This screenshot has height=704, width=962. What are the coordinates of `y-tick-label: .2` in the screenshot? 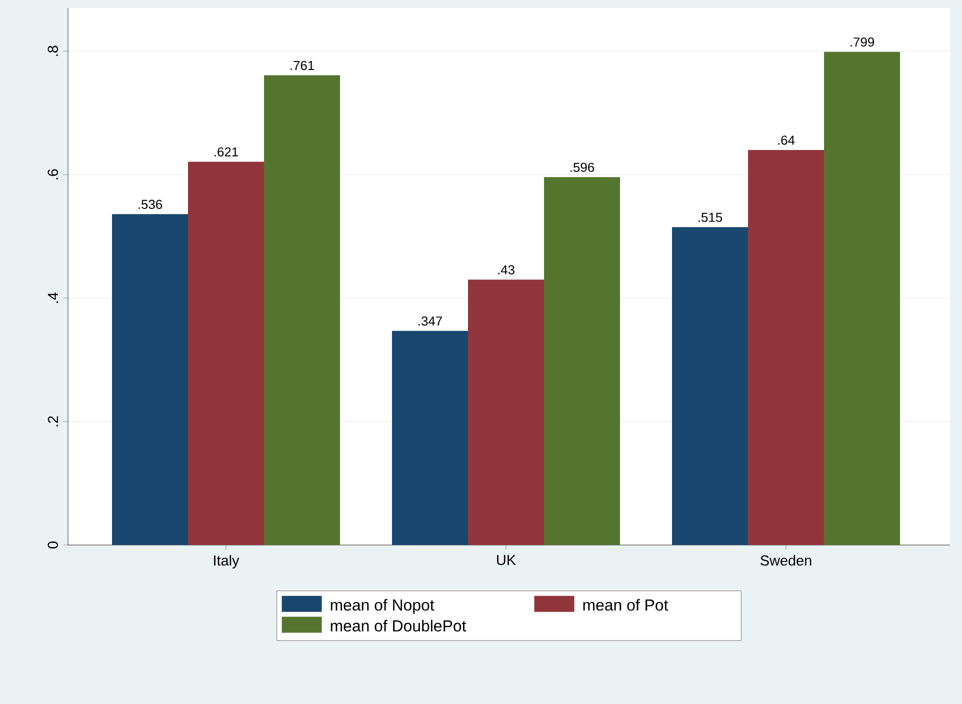 It's located at (53, 421).